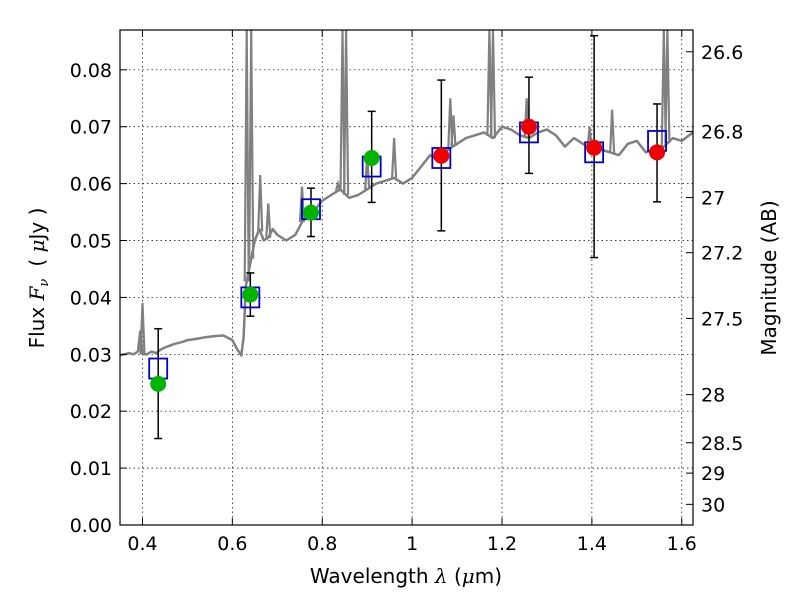  What do you see at coordinates (232, 544) in the screenshot?
I see `x-tick-label: 0.6` at bounding box center [232, 544].